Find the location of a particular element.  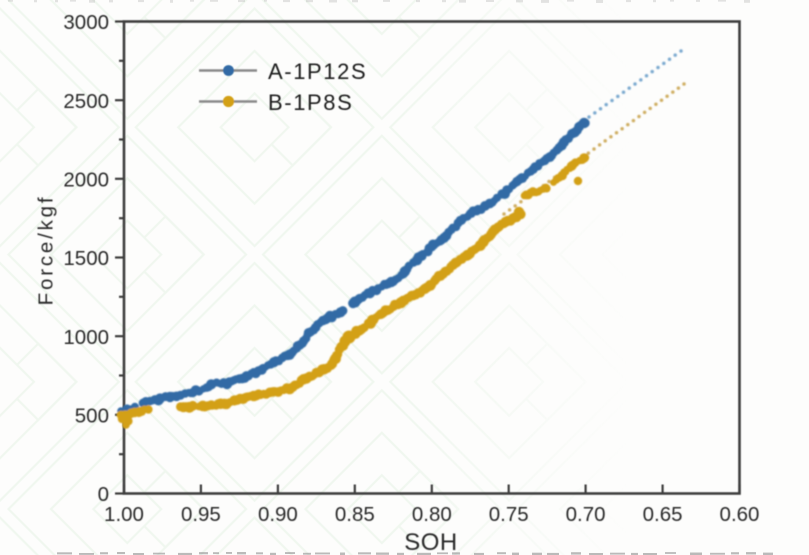

svg-text: 2000 is located at coordinates (86, 179).